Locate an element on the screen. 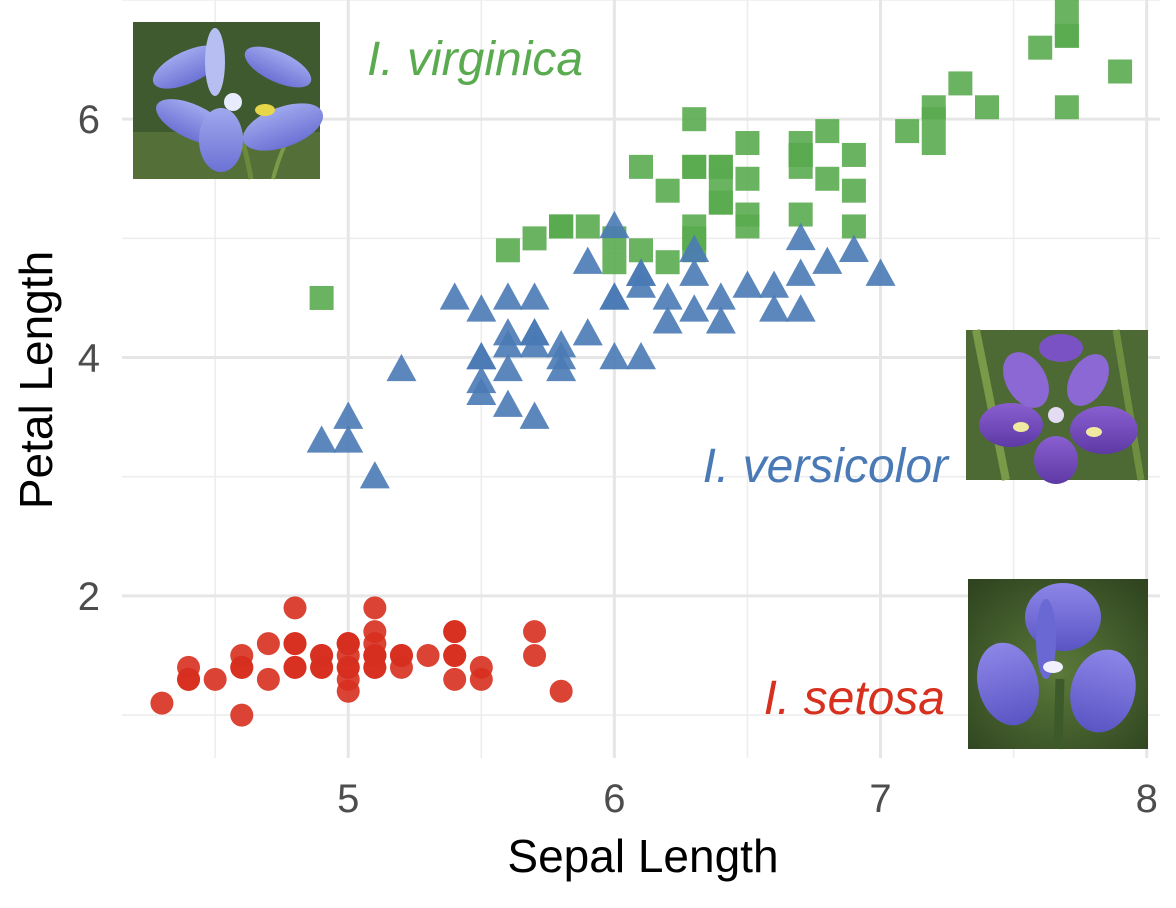  x-tick-label: 6 is located at coordinates (614, 799).